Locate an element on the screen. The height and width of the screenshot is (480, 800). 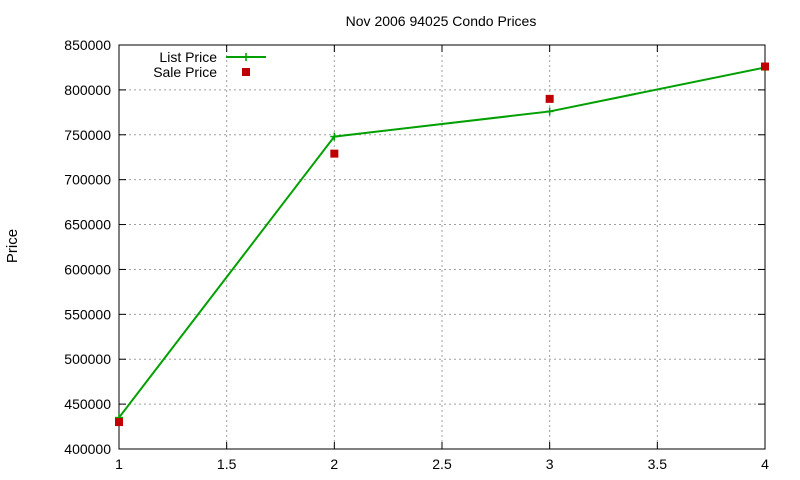
legend-label: List Price is located at coordinates (188, 57).